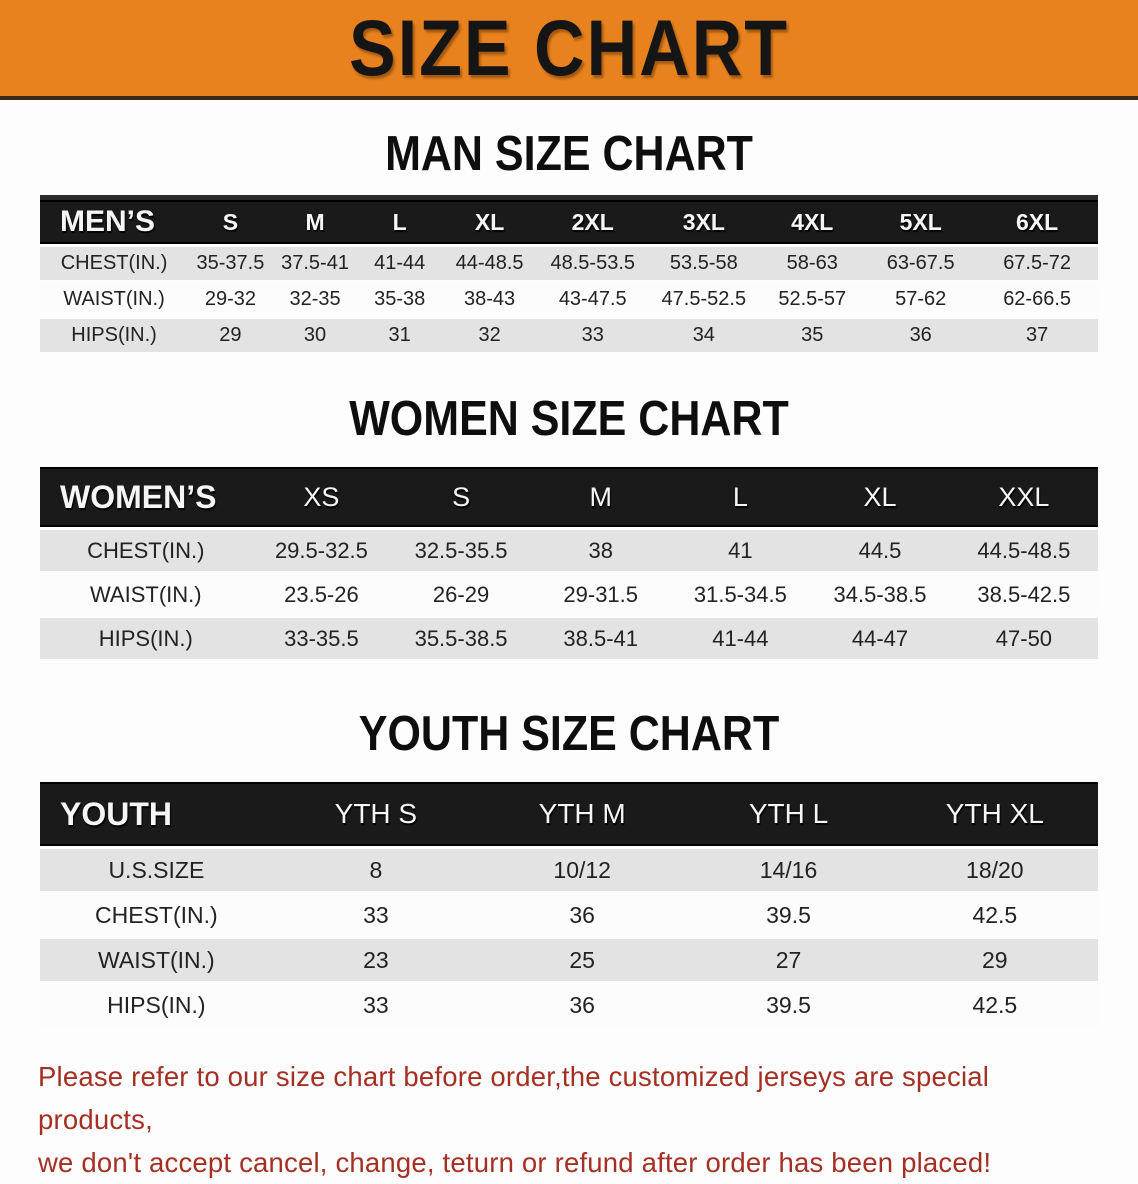  Describe the element at coordinates (880, 594) in the screenshot. I see `size-value: 34.5-38.5` at that location.